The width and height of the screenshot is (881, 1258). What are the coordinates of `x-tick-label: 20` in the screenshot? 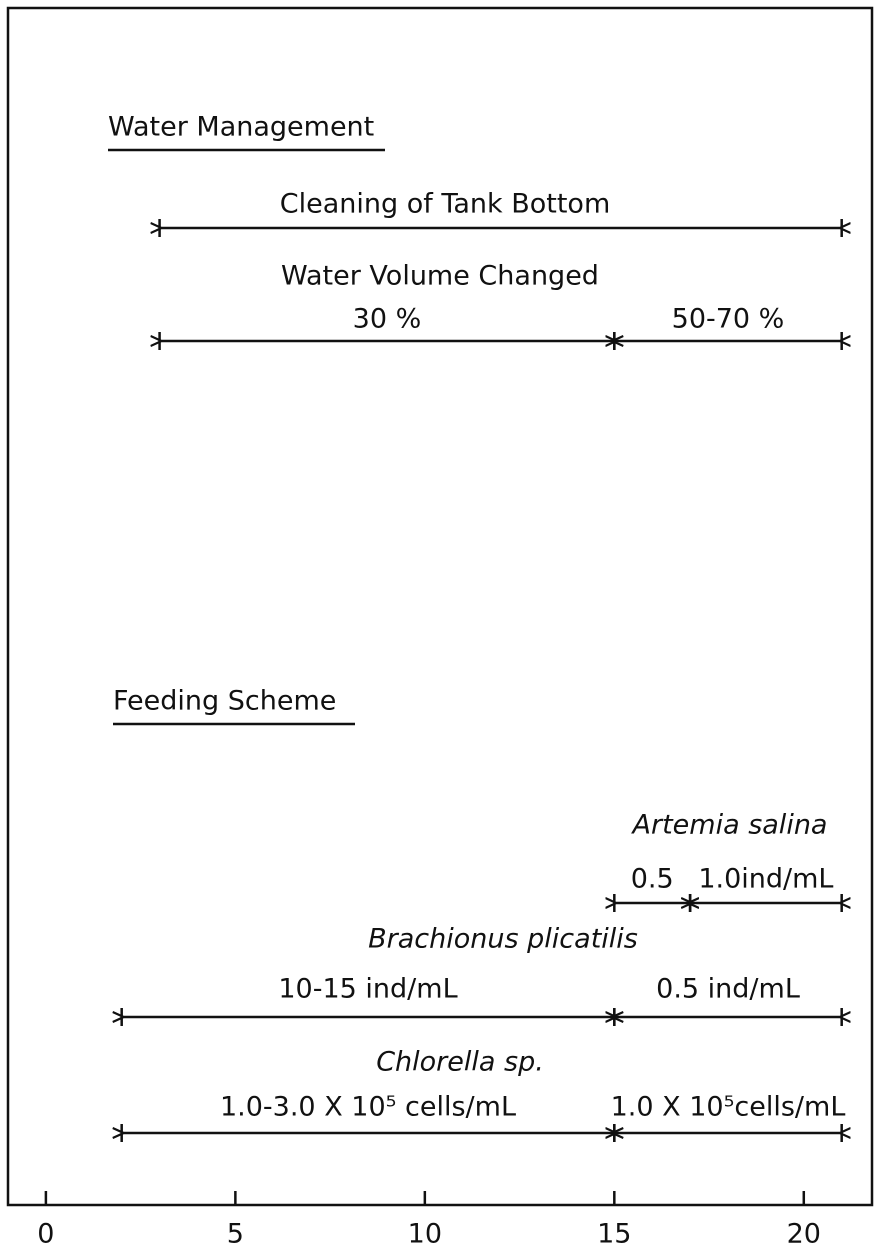 It's located at (804, 1234).